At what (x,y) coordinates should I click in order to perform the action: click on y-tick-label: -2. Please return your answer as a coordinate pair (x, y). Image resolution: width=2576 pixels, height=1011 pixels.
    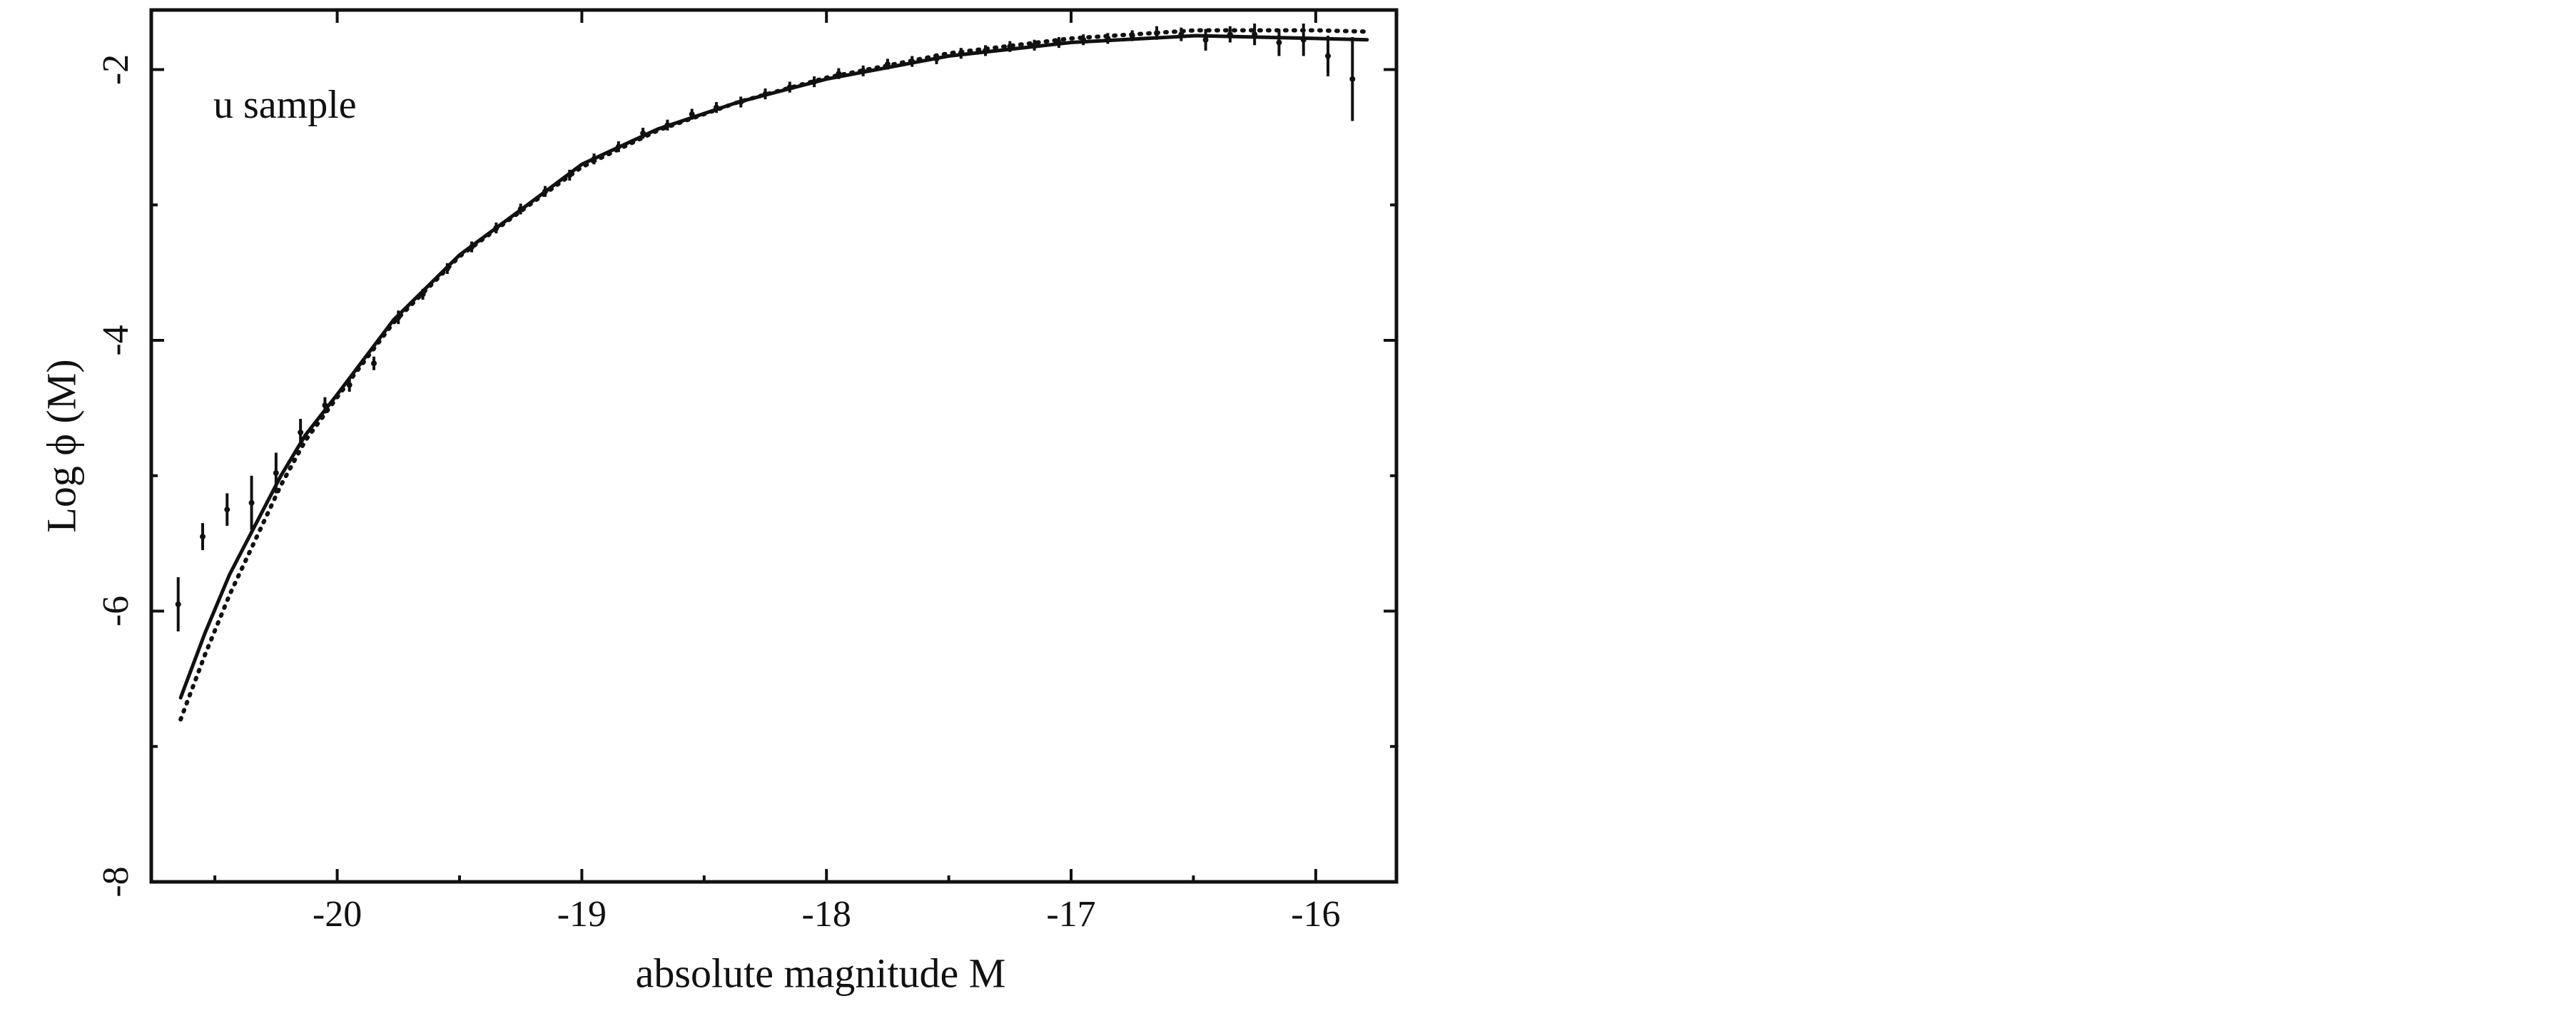
    Looking at the image, I should click on (116, 69).